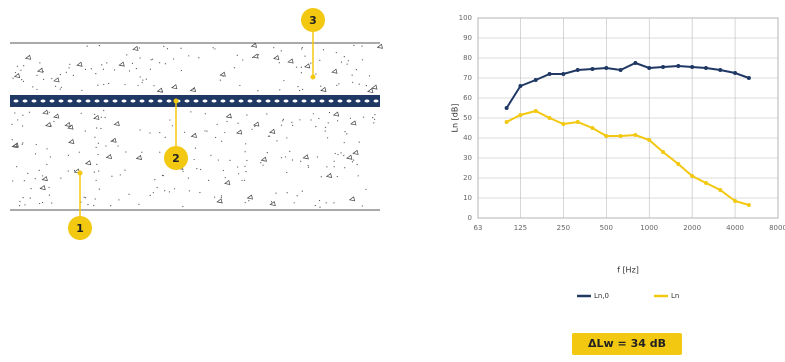 This screenshot has height=362, width=785. I want to click on x-tick-label: 2000, so click(692, 228).